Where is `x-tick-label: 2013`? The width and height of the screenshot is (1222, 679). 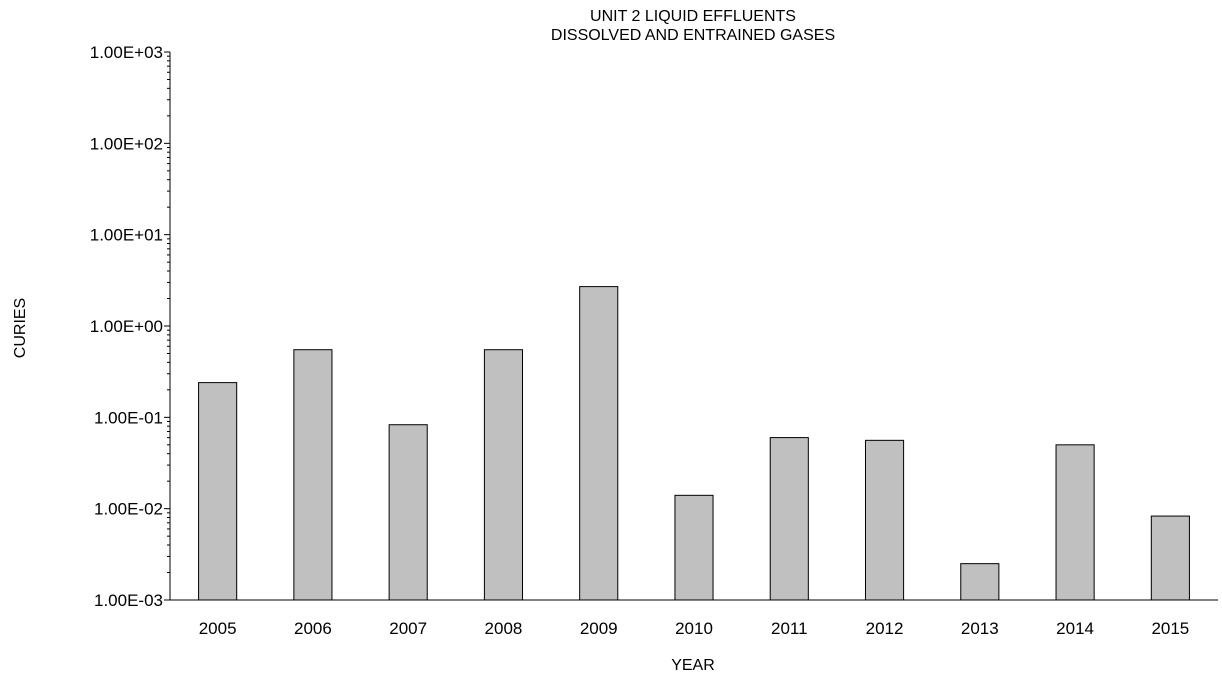
x-tick-label: 2013 is located at coordinates (980, 628).